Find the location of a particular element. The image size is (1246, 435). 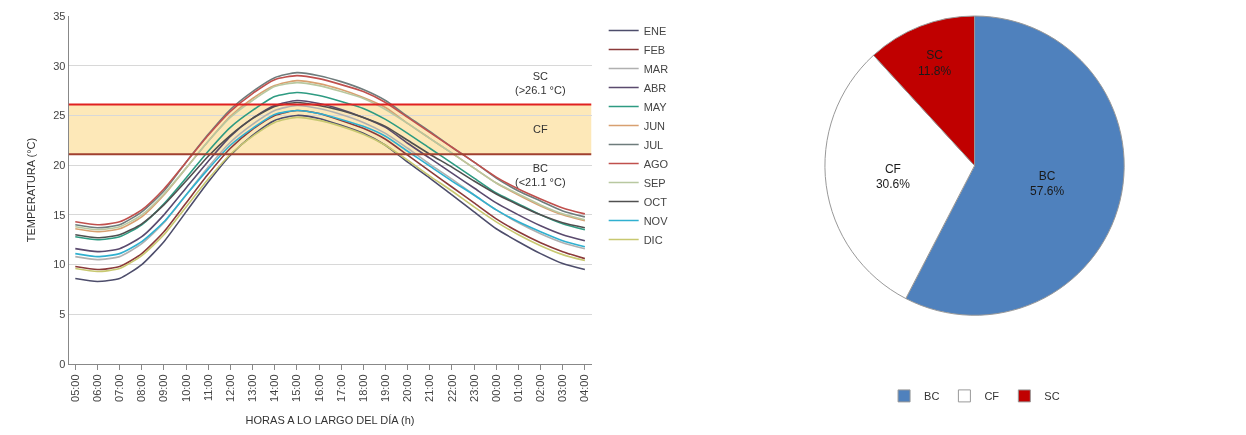

legend-label: AGO is located at coordinates (656, 163).